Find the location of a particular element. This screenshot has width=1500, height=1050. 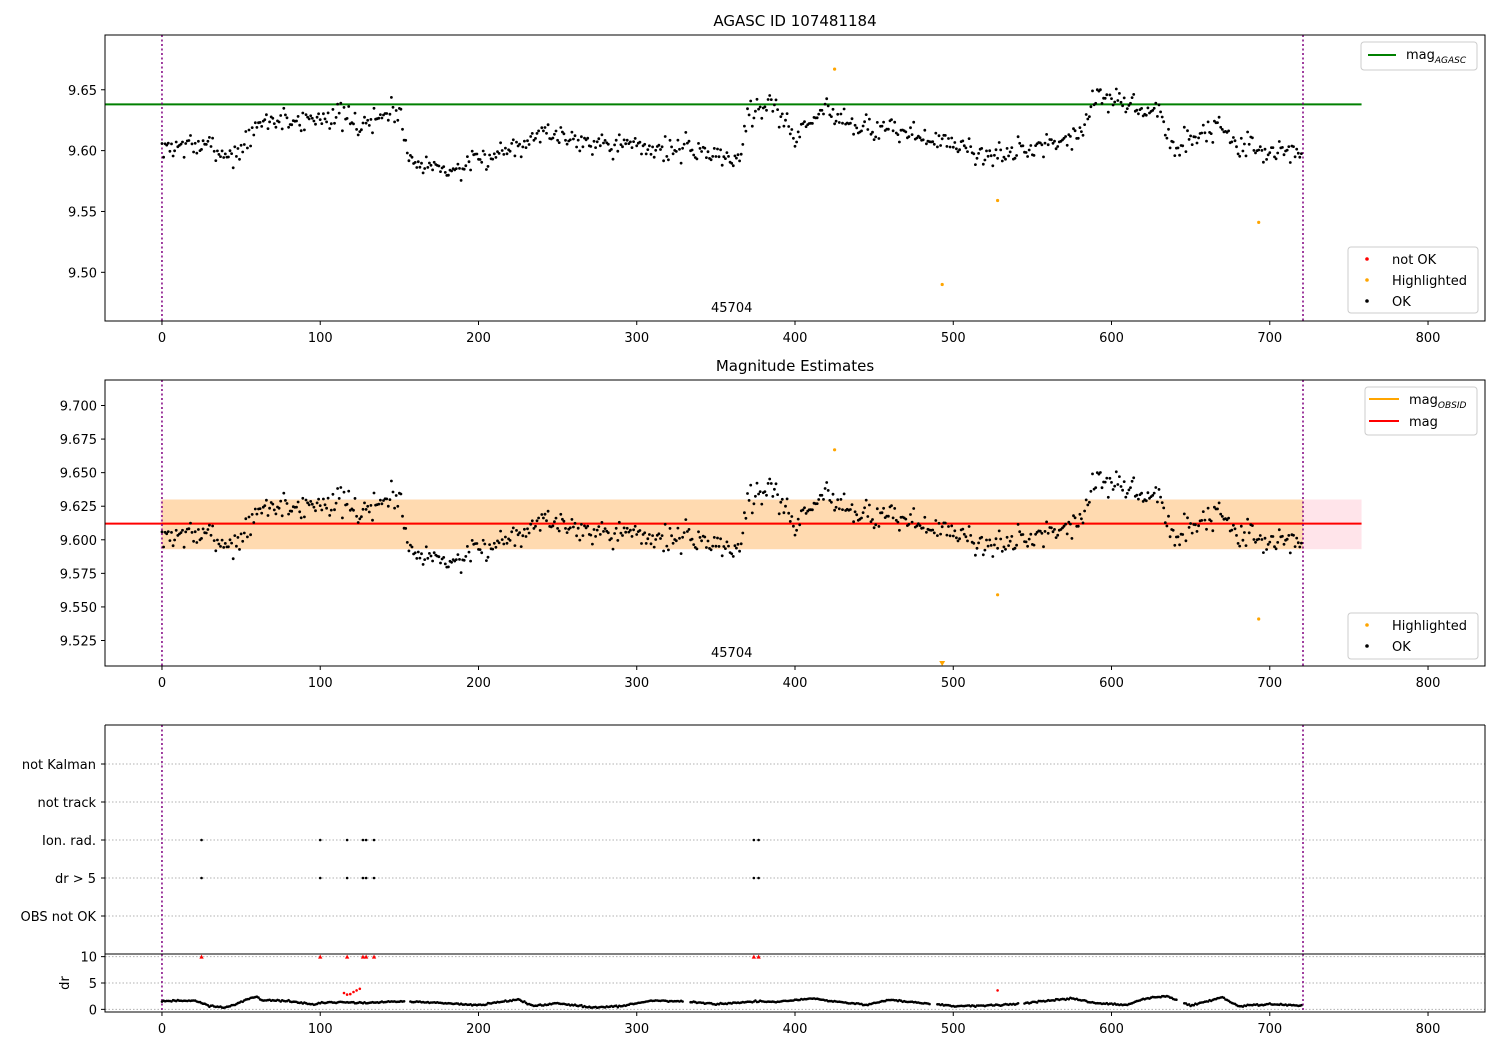

obsid-label: 45704 is located at coordinates (731, 308).